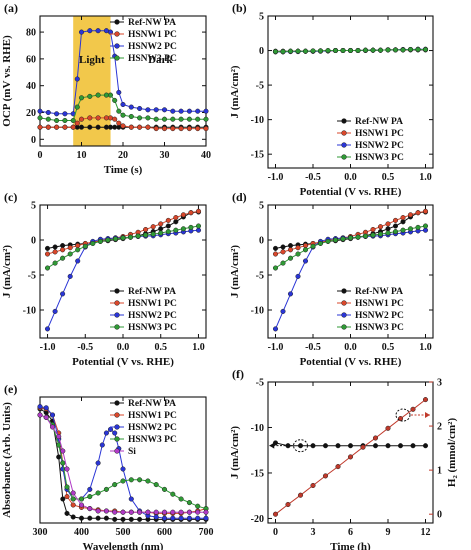 This screenshot has width=471, height=550. Describe the element at coordinates (300, 446) in the screenshot. I see `j-circle` at that location.